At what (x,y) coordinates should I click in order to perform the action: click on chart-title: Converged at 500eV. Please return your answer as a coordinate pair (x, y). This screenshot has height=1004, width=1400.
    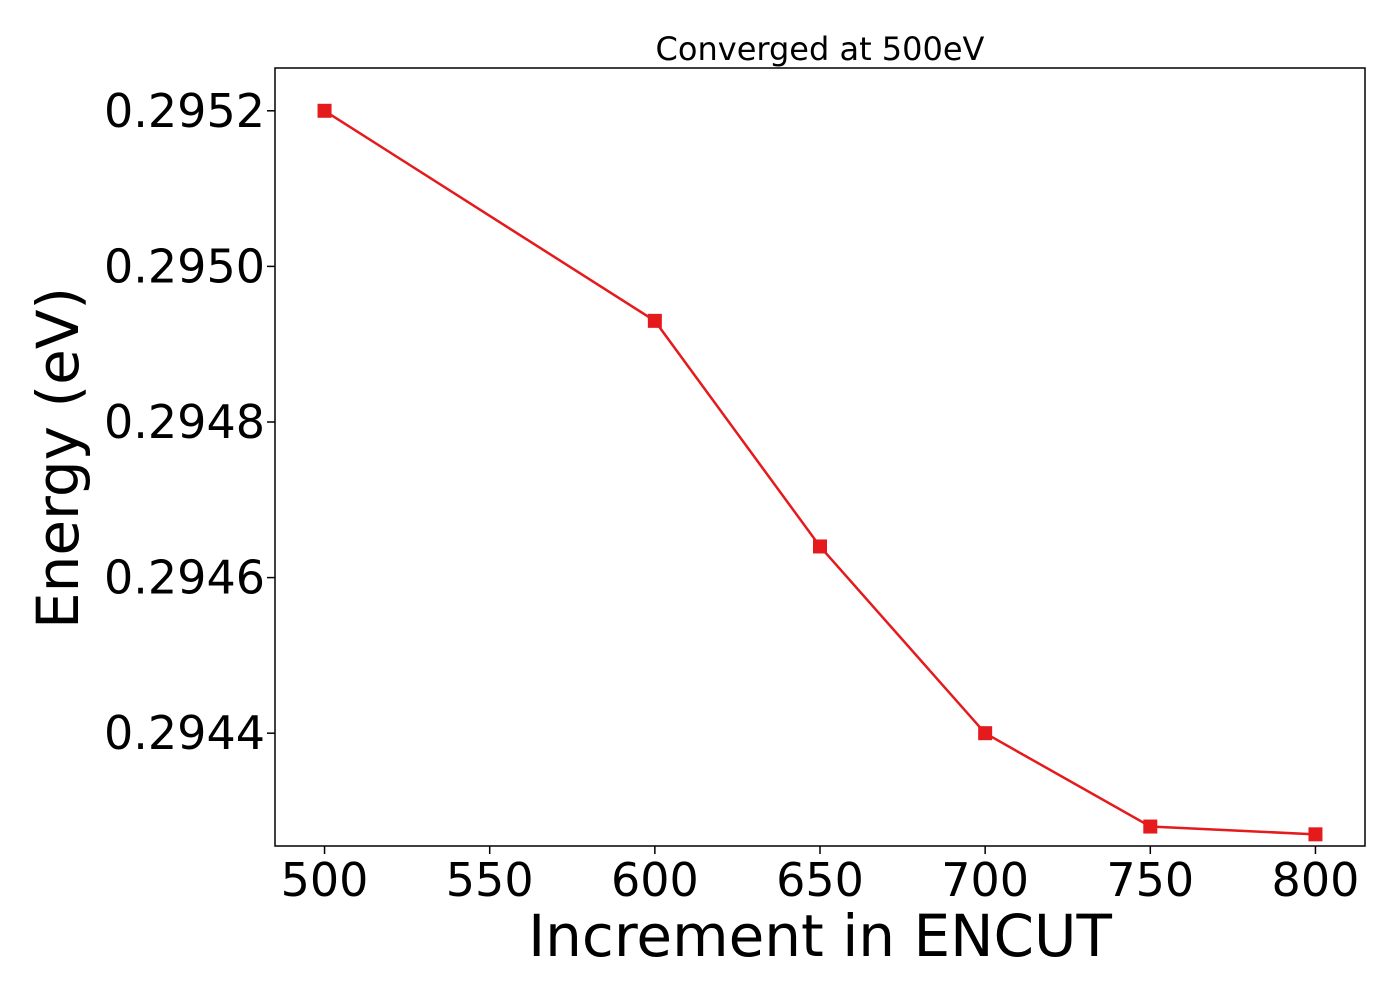
    Looking at the image, I should click on (820, 49).